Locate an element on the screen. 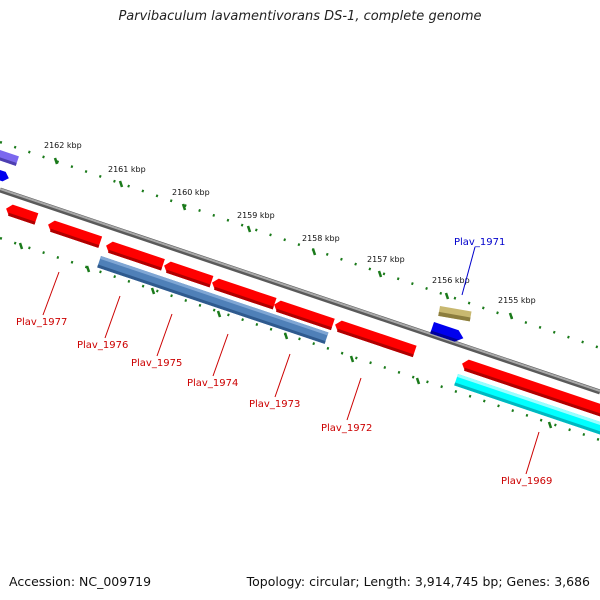 This screenshot has height=600, width=600. scale-label: 2160 kbp is located at coordinates (191, 192).